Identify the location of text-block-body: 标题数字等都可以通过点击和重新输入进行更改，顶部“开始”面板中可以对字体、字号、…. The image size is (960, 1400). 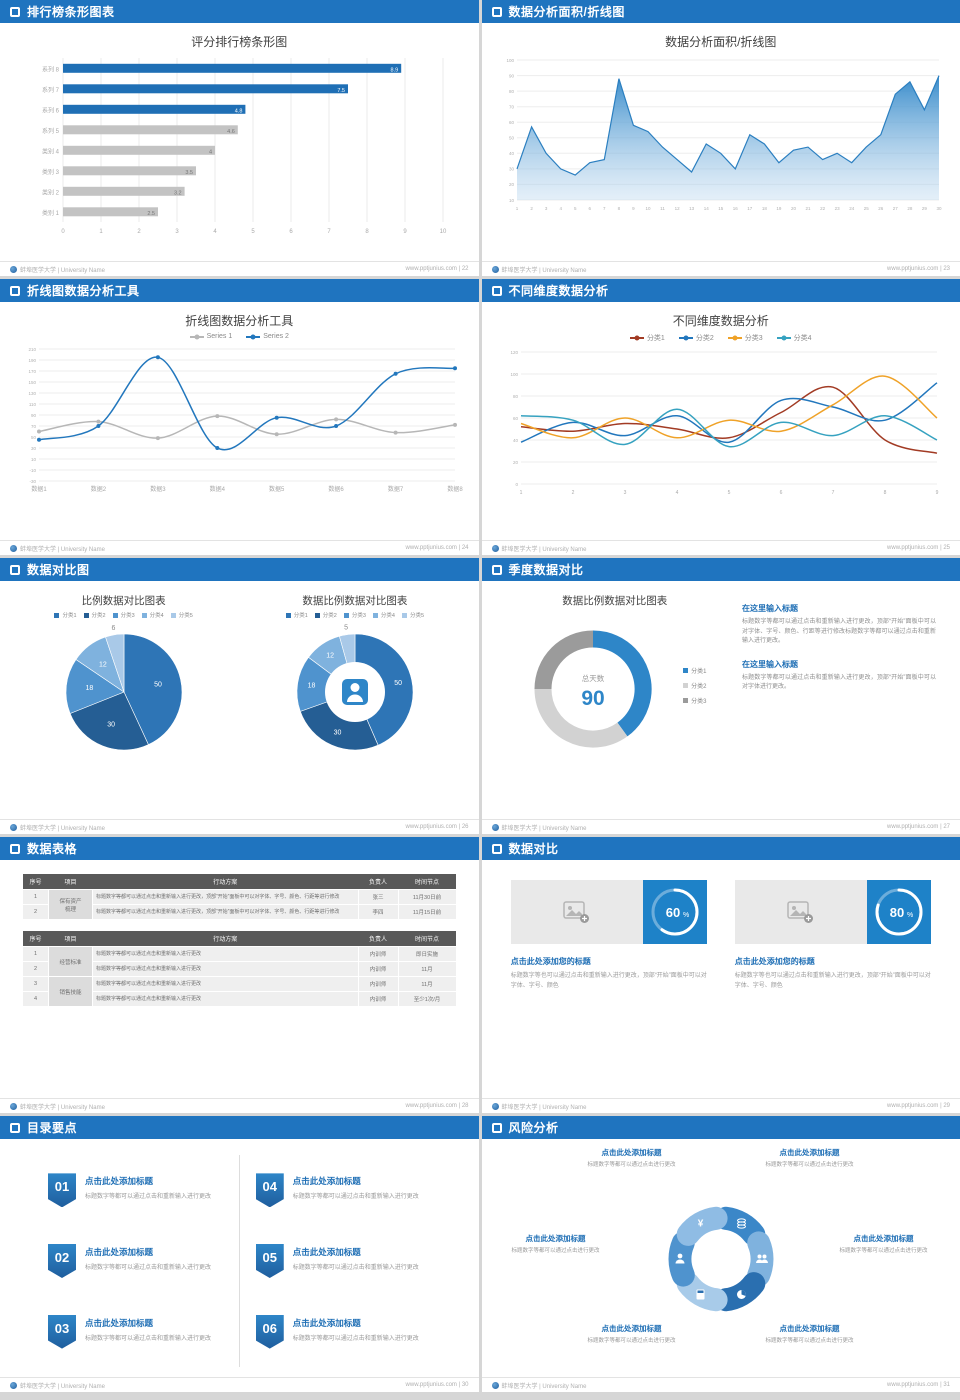
(839, 632).